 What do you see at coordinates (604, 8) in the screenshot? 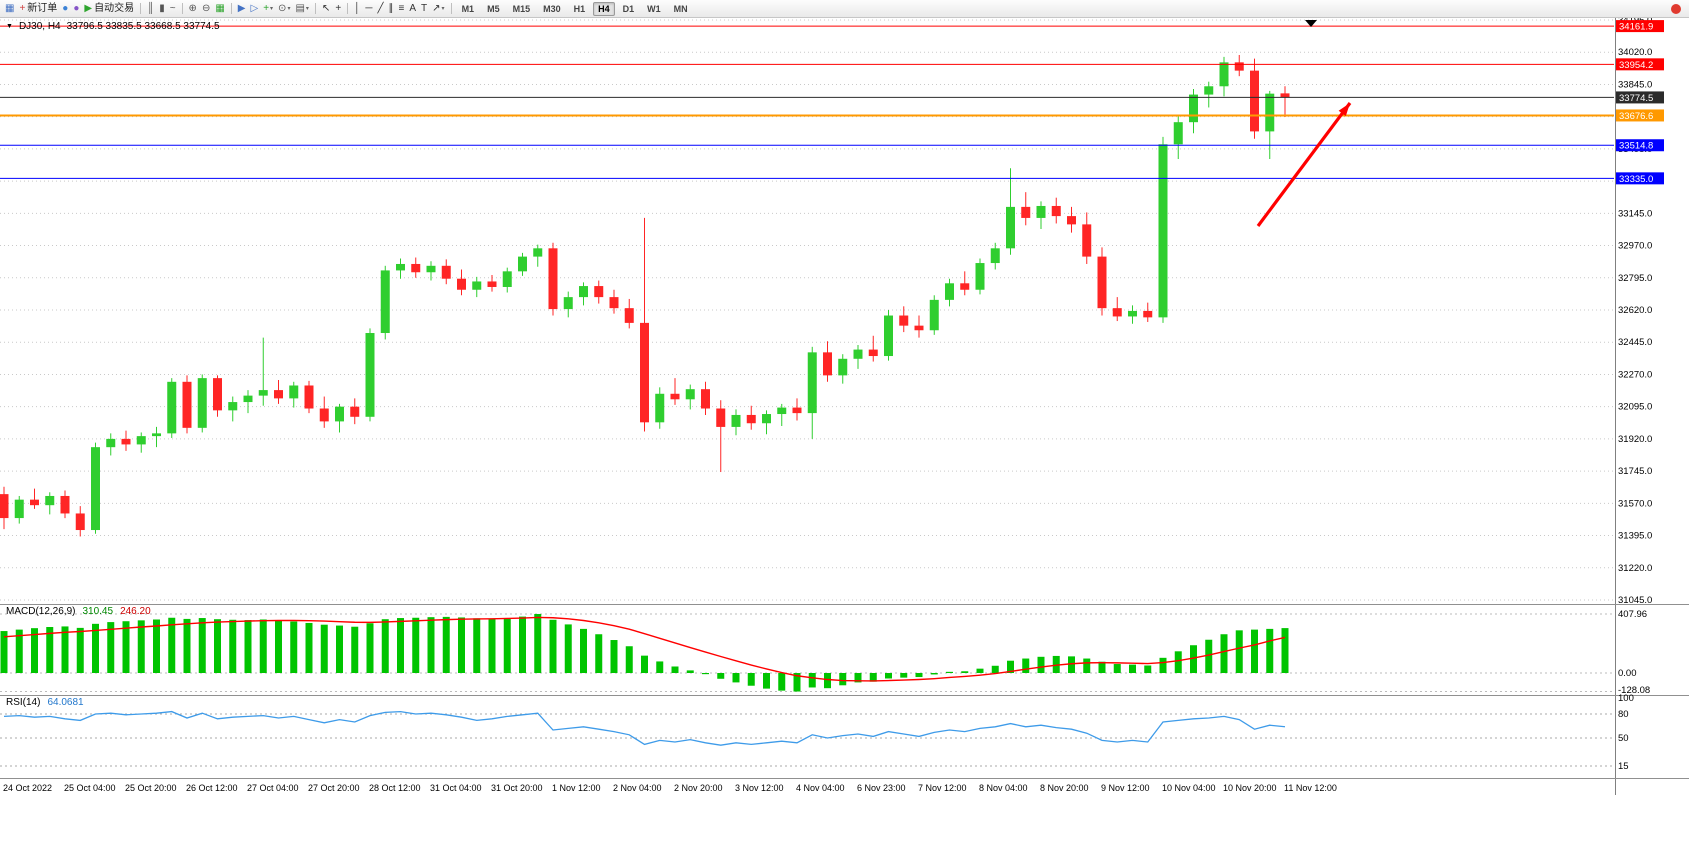
I see `timeframe-button-h4: H4` at bounding box center [604, 8].